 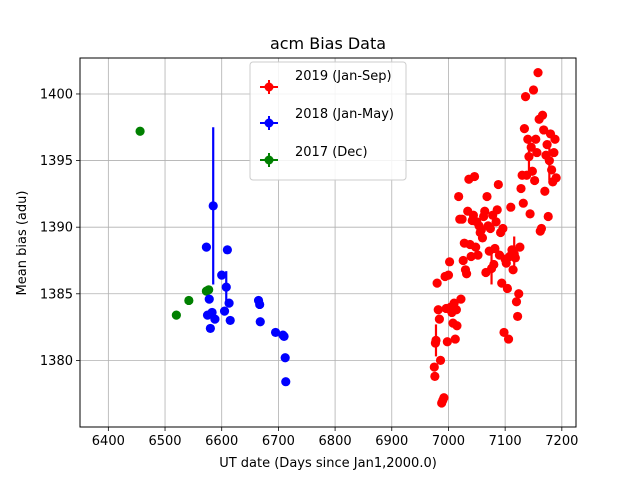 What do you see at coordinates (246, 257) in the screenshot?
I see `series-2018` at bounding box center [246, 257].